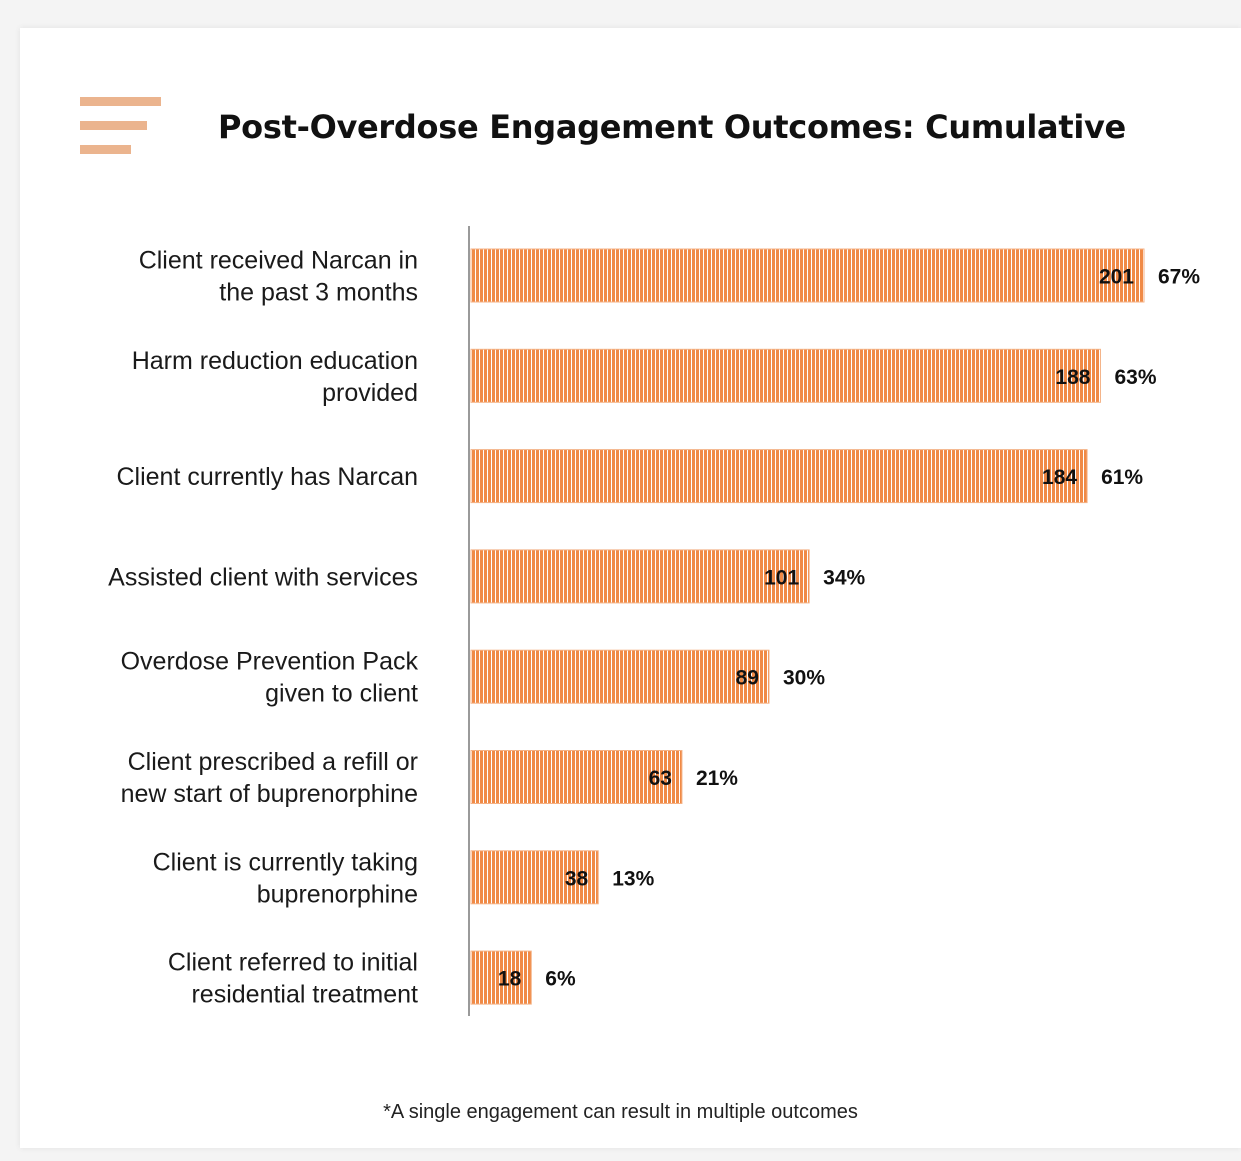  What do you see at coordinates (1179, 277) in the screenshot?
I see `bar-percent-label: 67%` at bounding box center [1179, 277].